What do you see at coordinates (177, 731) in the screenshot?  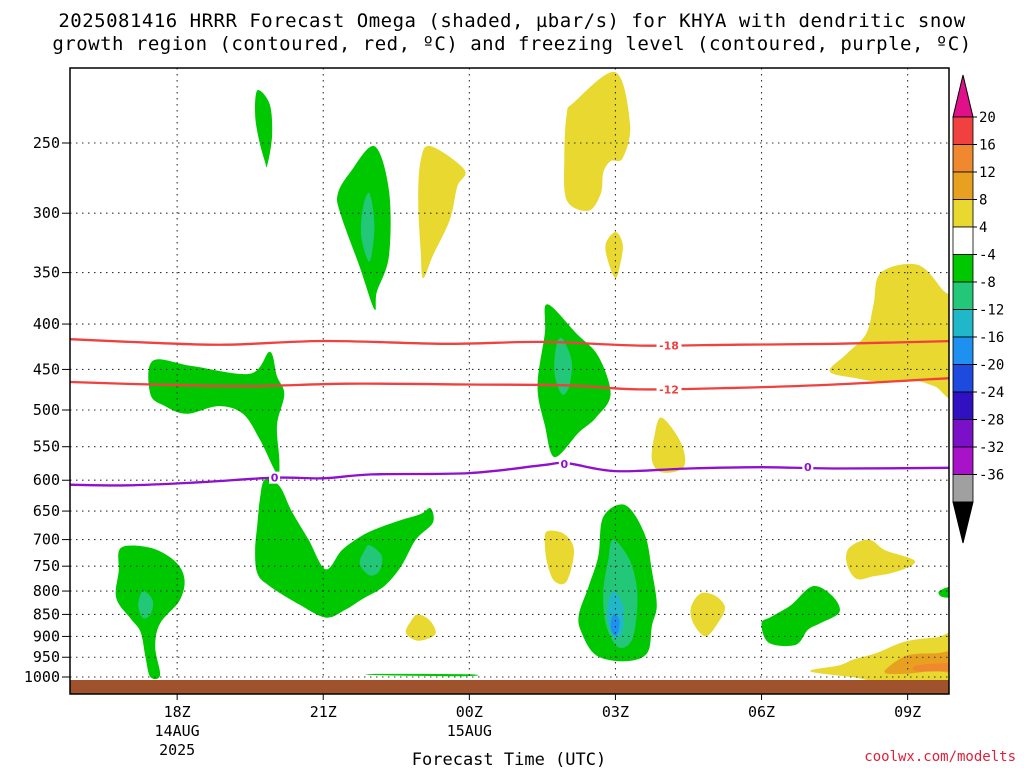 I see `x-tick-sub1-0: 14AUG` at bounding box center [177, 731].